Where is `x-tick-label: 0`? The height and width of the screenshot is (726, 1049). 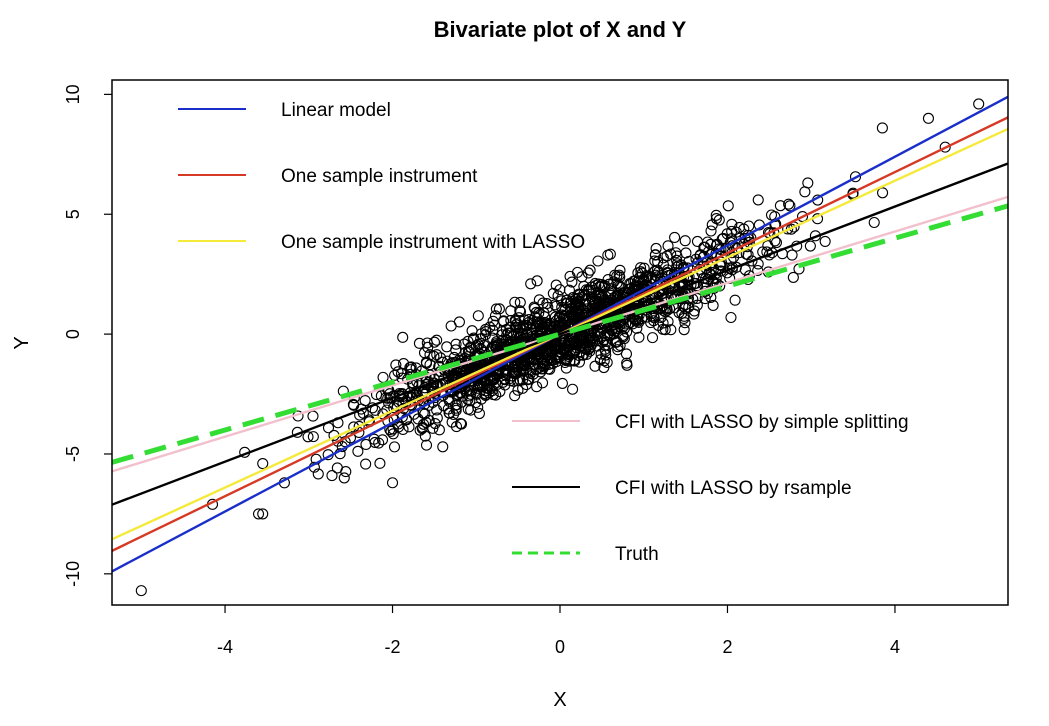
x-tick-label: 0 is located at coordinates (560, 647).